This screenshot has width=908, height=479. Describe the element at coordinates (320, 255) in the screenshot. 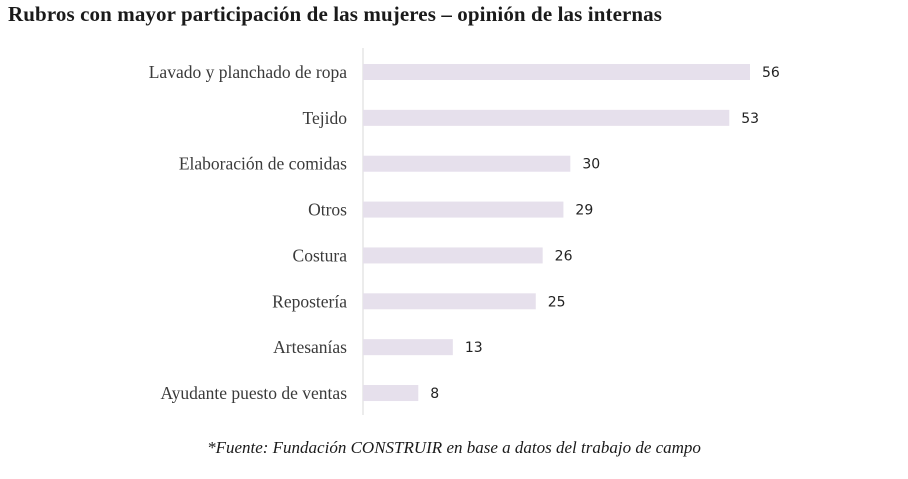

I see `category-label: Costura` at that location.